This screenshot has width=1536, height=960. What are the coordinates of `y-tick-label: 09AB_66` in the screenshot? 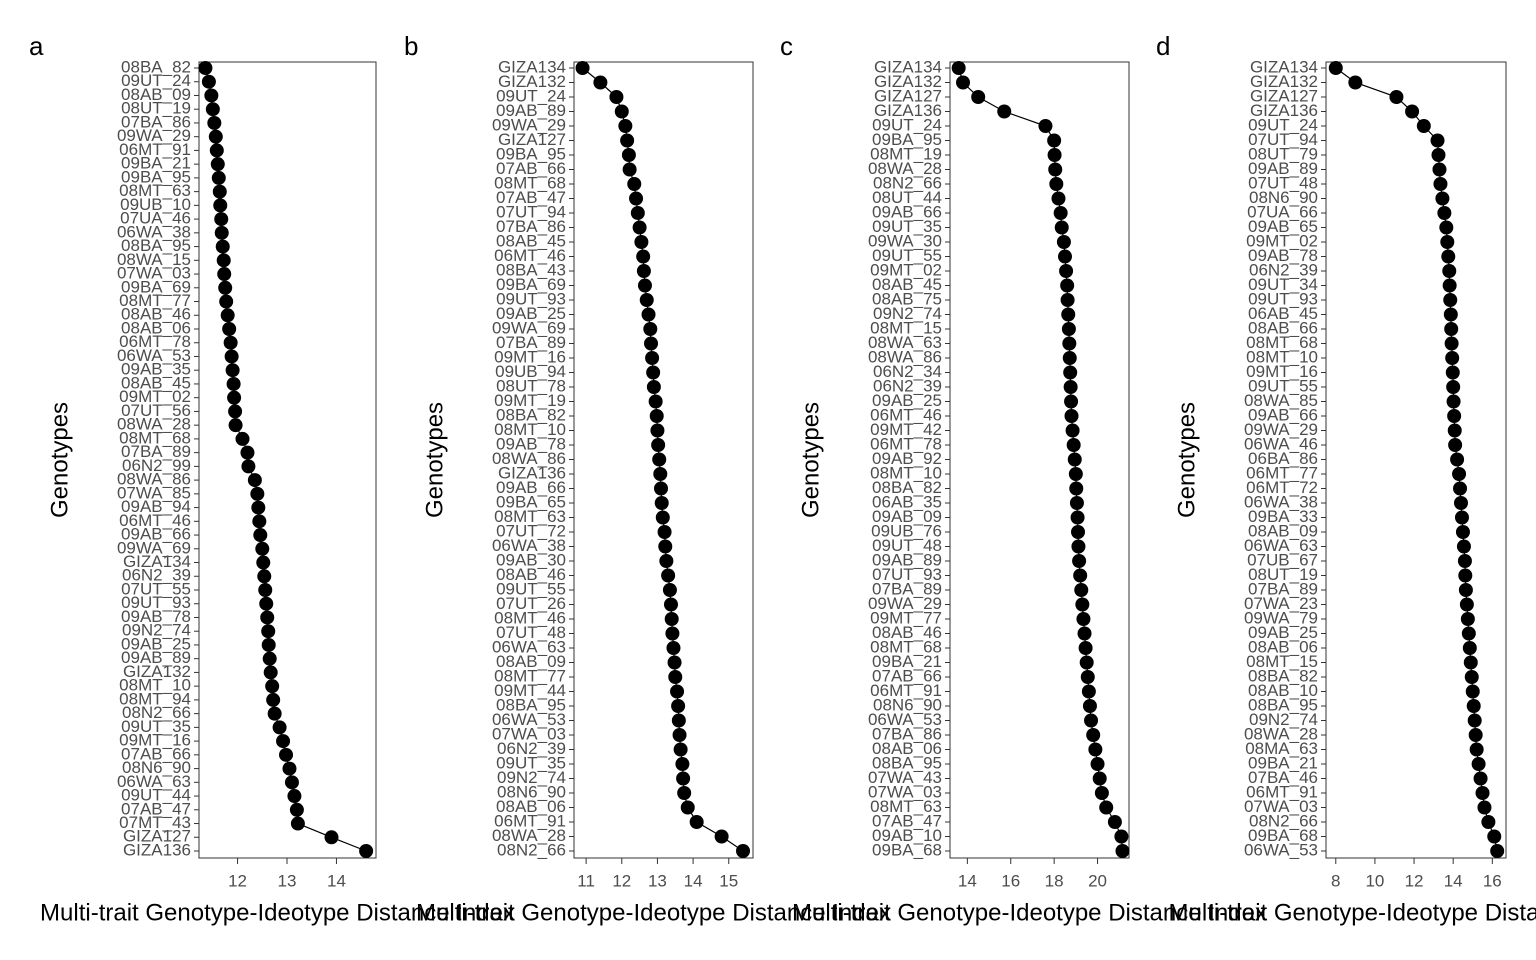 It's located at (907, 211).